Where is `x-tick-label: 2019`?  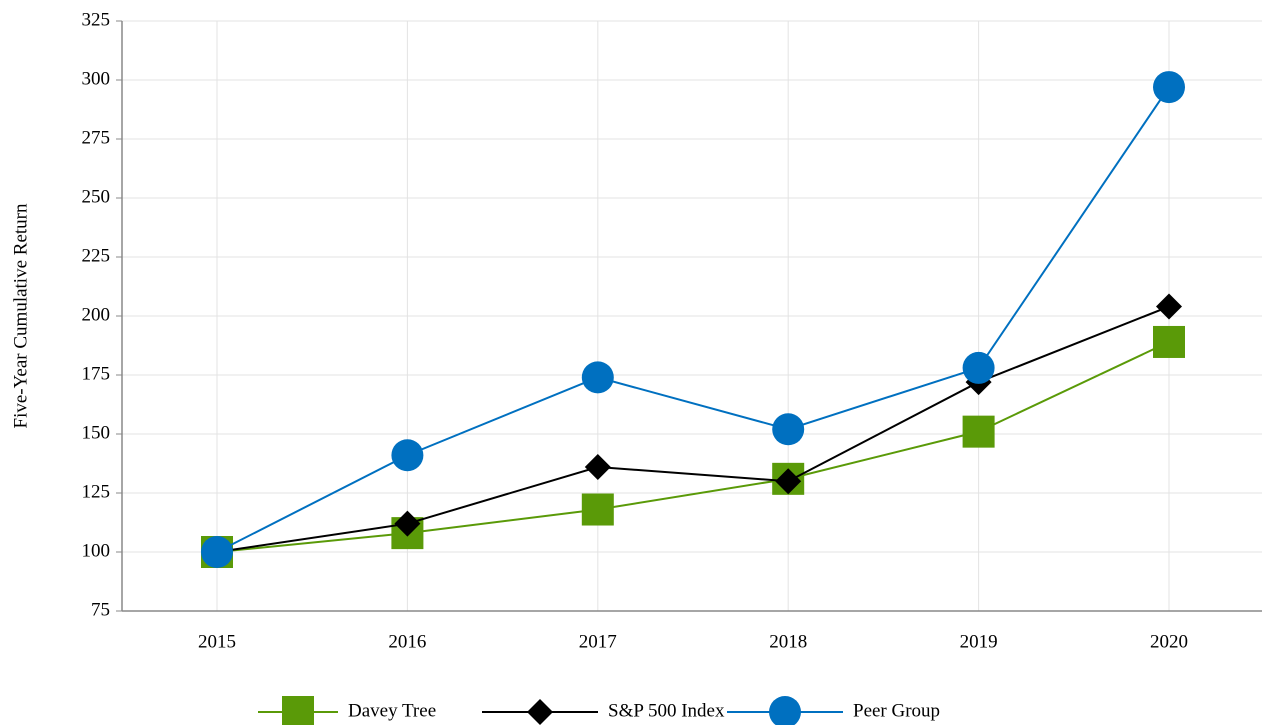
x-tick-label: 2019 is located at coordinates (979, 641).